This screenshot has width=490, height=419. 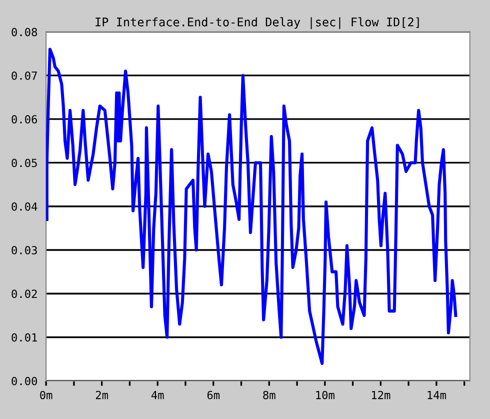 What do you see at coordinates (257, 23) in the screenshot?
I see `chart-title: IP Interface.End-to-End Delay |sec| Flow ID[2]` at bounding box center [257, 23].